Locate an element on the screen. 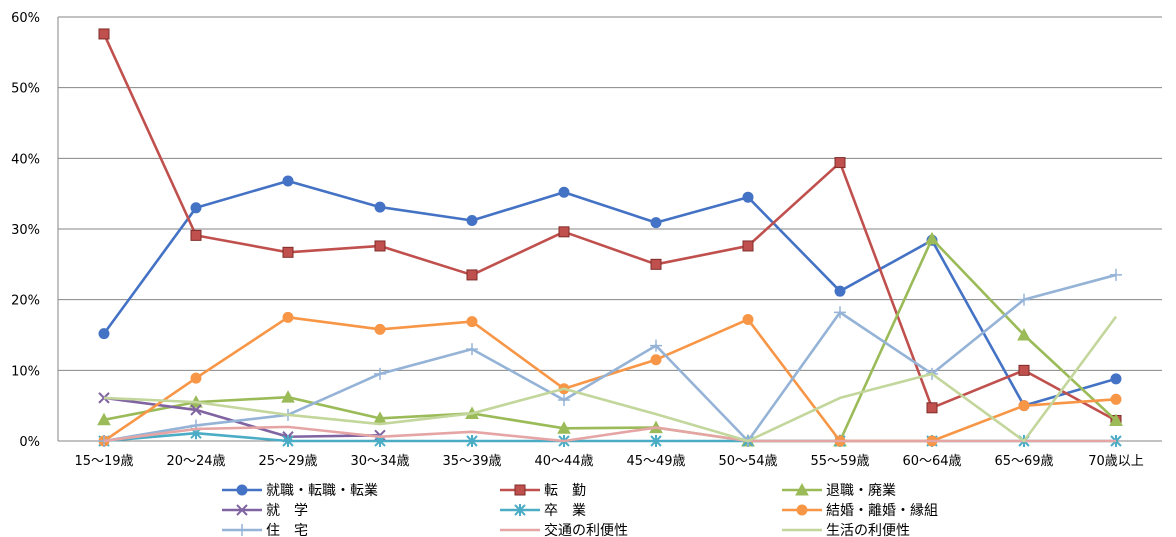 The width and height of the screenshot is (1176, 537). x-tick-label: 15～19歳 is located at coordinates (103, 461).